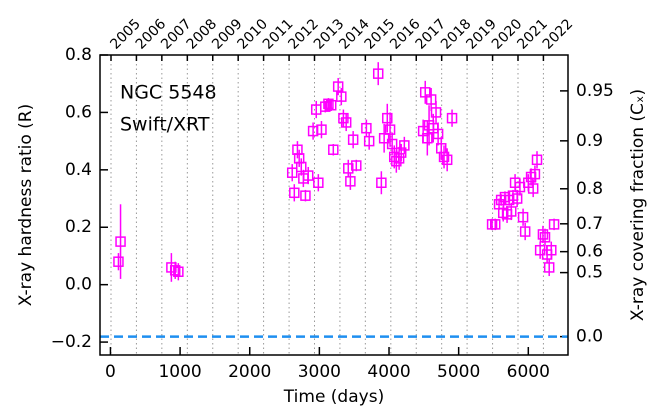 The image size is (660, 410). Describe the element at coordinates (595, 91) in the screenshot. I see `y2-tick-label: 0.95` at that location.